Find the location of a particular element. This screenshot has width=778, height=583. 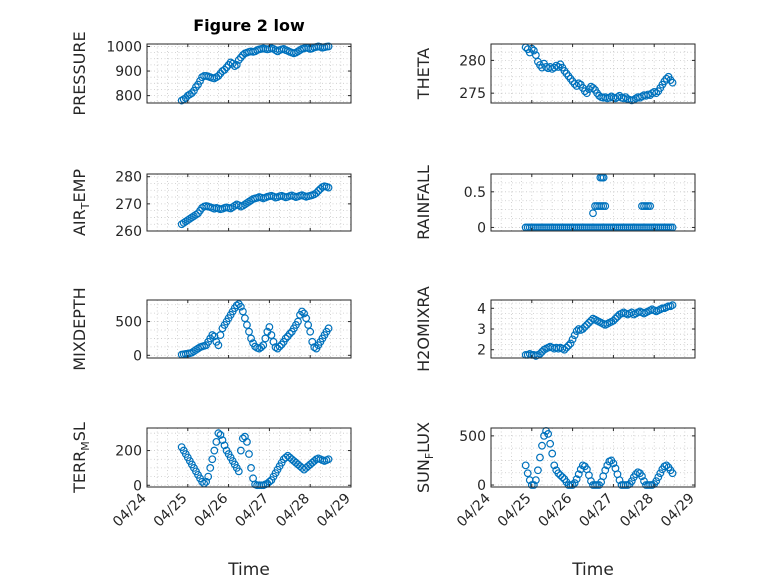

terrmsl-ytick-label: 200 is located at coordinates (128, 452).